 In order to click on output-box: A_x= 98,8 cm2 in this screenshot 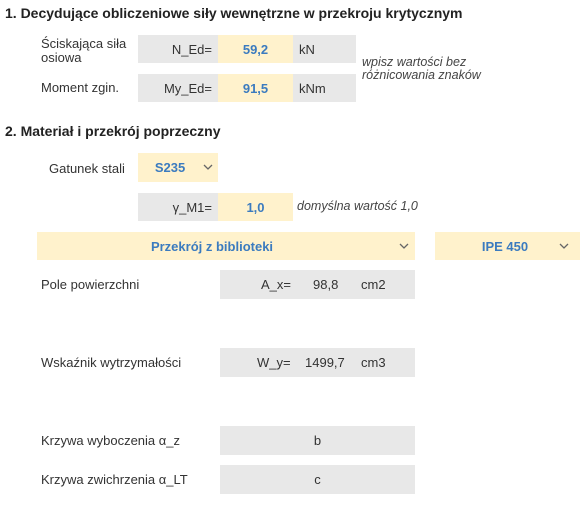, I will do `click(317, 284)`.